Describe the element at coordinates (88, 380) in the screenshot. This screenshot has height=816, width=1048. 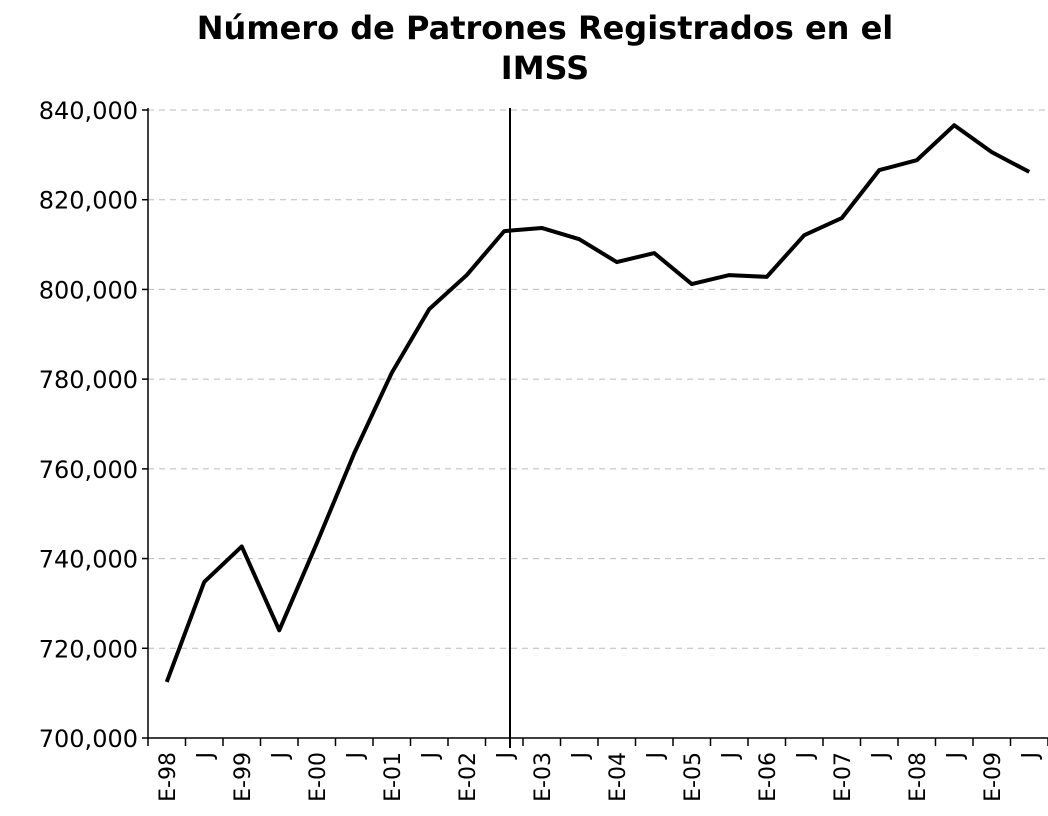
I see `y-tick-label: 780,000` at that location.